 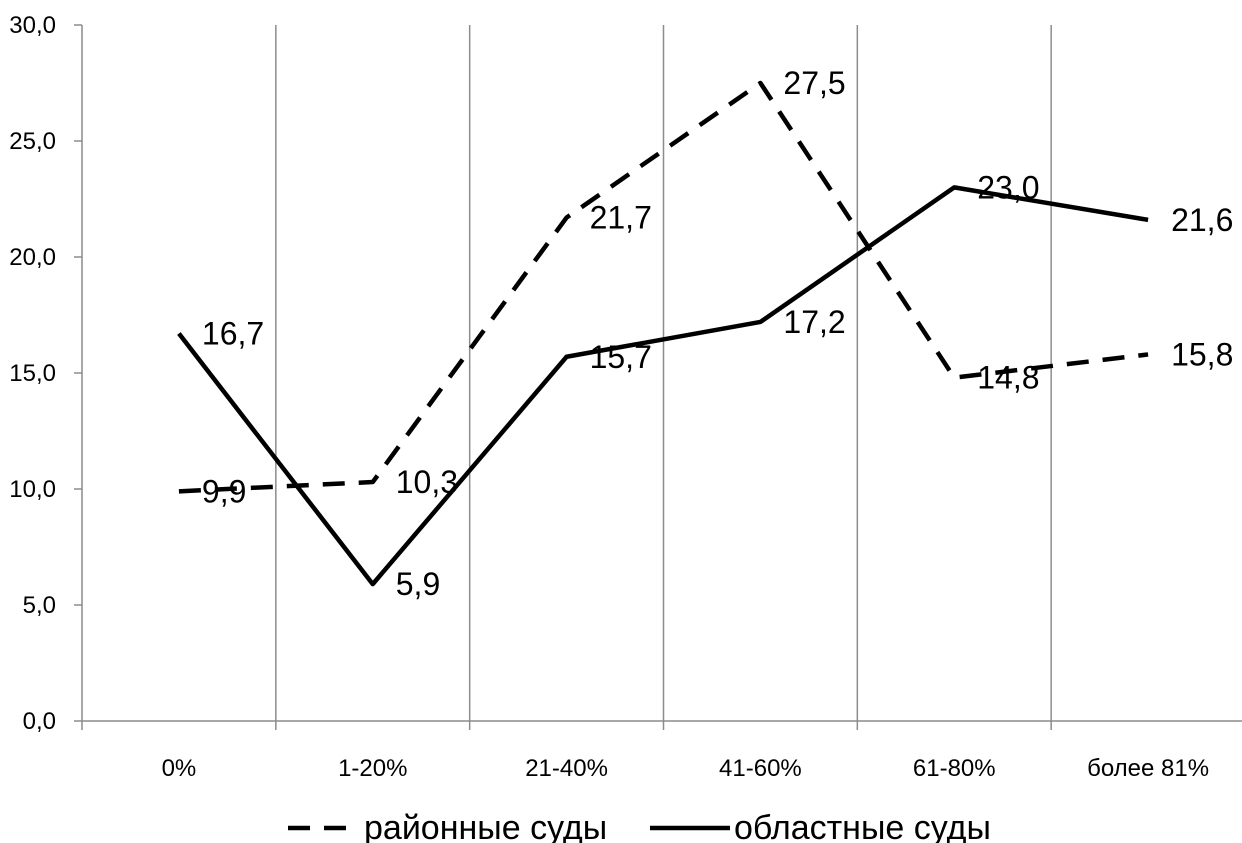 I want to click on y-tick-label: 20,0, so click(x=32, y=257).